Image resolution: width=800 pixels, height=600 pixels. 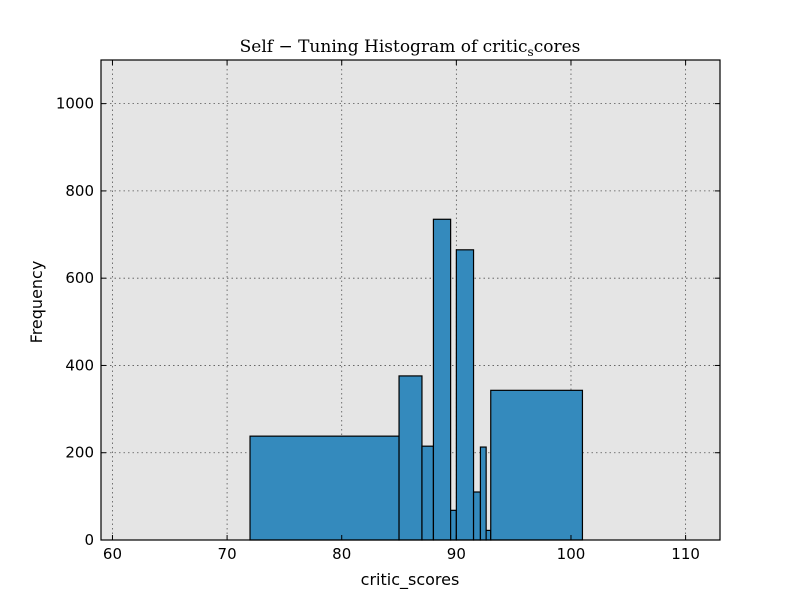 I want to click on y-tick-label: 400, so click(x=79, y=365).